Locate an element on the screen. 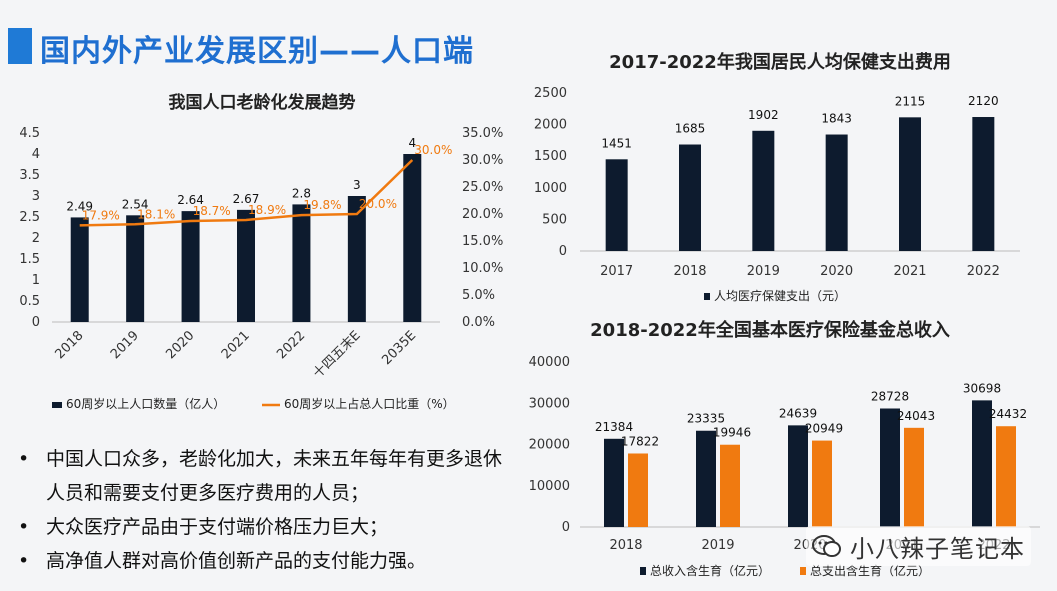 This screenshot has height=591, width=1057. line-data-label: 30.0% is located at coordinates (433, 150).